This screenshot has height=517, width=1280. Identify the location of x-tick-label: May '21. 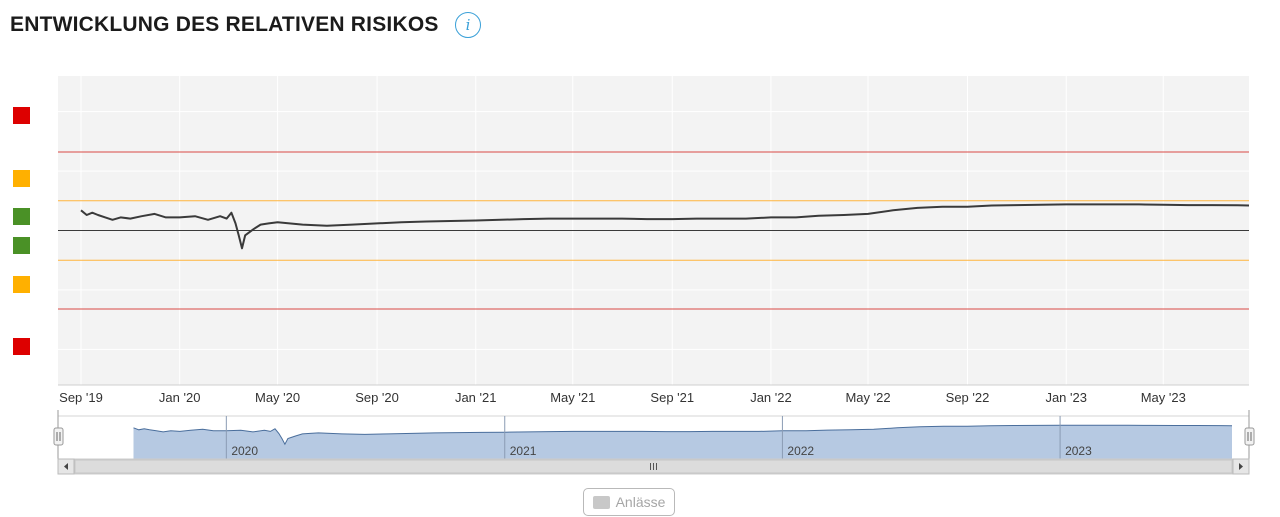
(572, 397).